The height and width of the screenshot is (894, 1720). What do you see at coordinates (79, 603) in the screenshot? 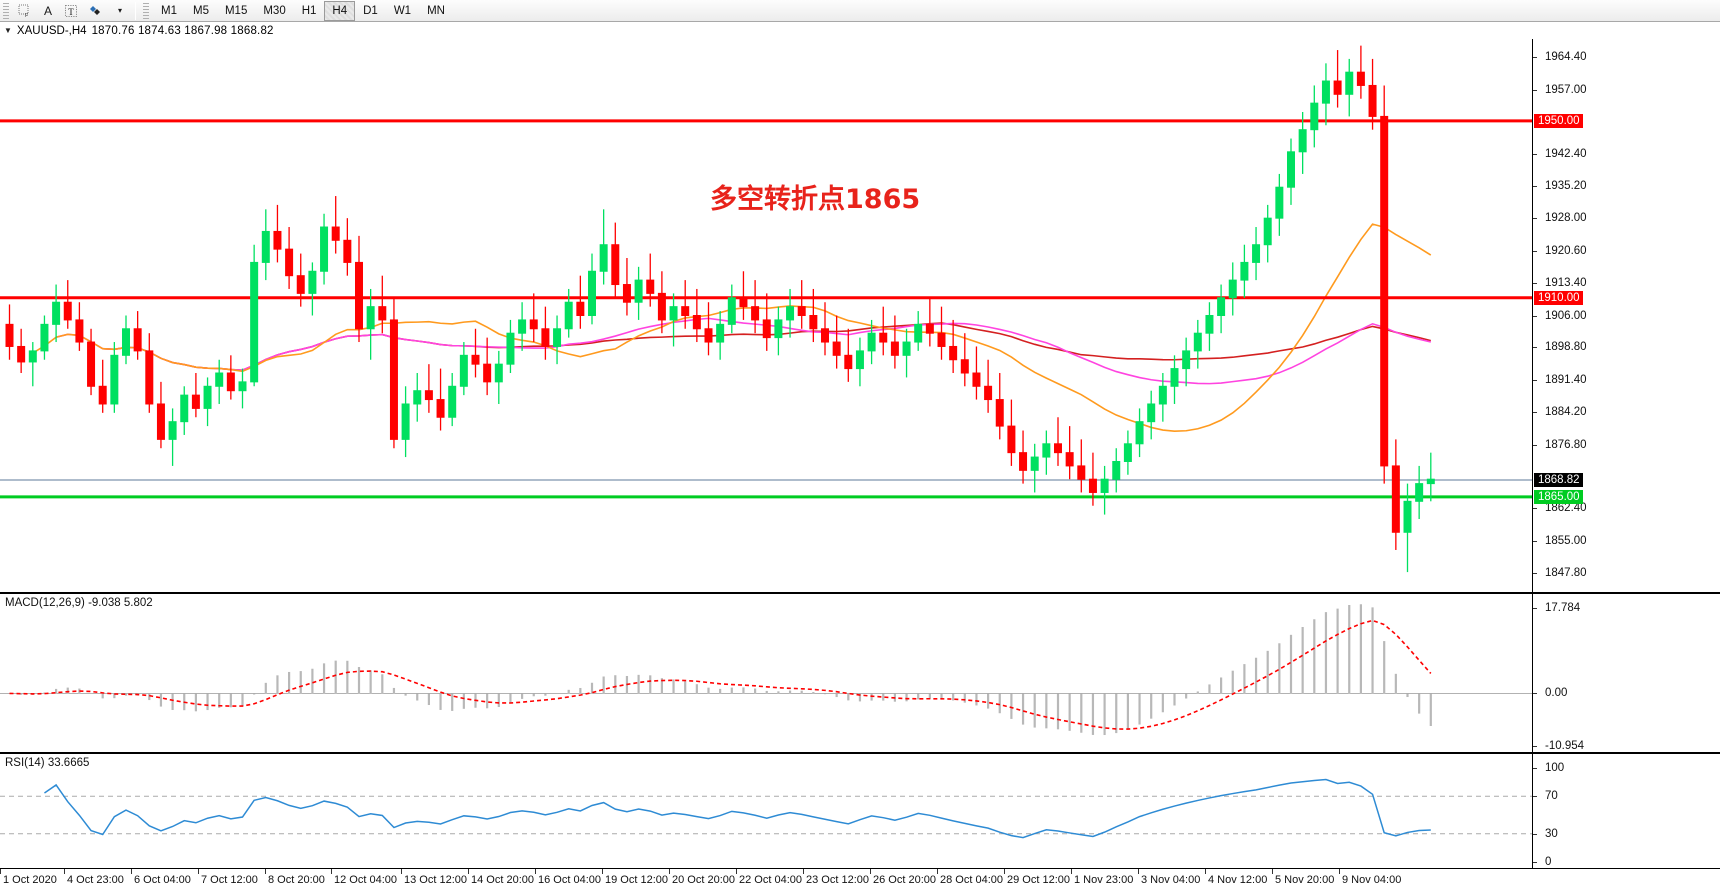
I see `macd-title: MACD(12,26,9) -9.038 5.802` at bounding box center [79, 603].